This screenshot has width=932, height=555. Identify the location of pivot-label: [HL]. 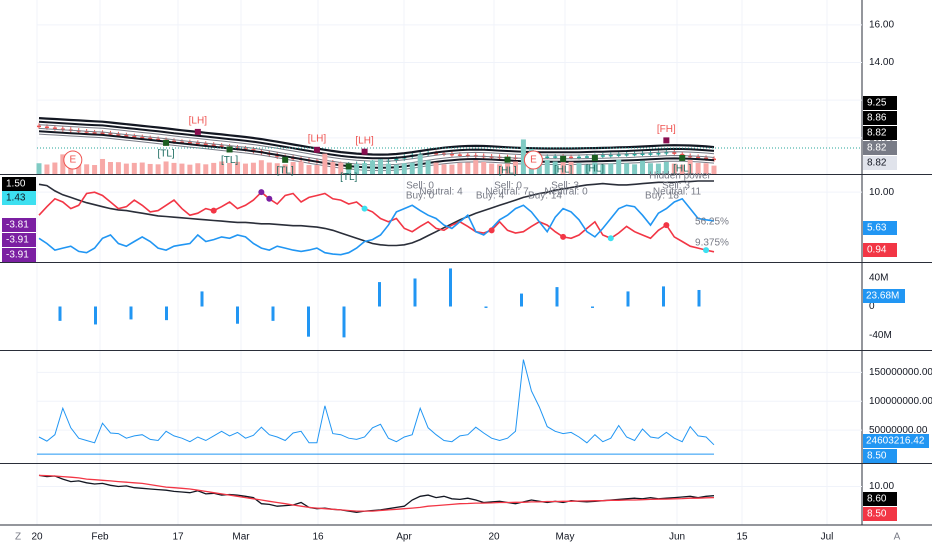
(595, 169).